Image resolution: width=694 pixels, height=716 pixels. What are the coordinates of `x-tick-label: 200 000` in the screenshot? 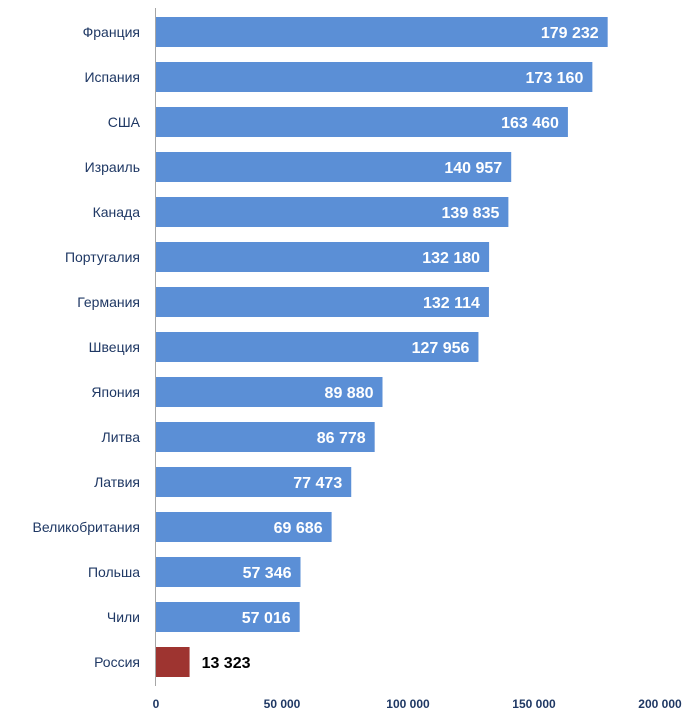 It's located at (660, 704).